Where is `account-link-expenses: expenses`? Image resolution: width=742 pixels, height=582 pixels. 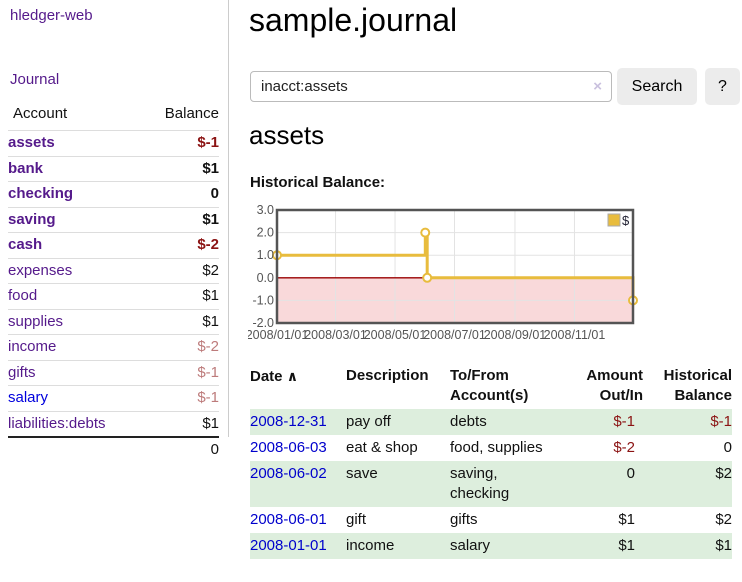
account-link-expenses: expenses is located at coordinates (40, 270).